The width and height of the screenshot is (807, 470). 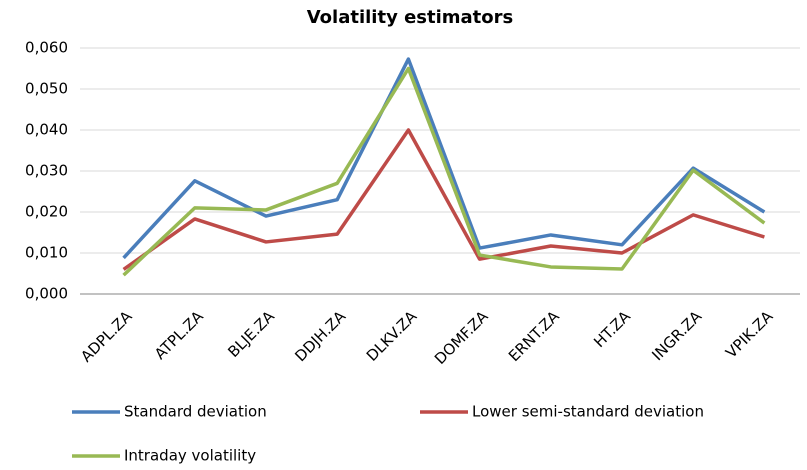 What do you see at coordinates (190, 456) in the screenshot?
I see `legend-label: Intraday volatility` at bounding box center [190, 456].